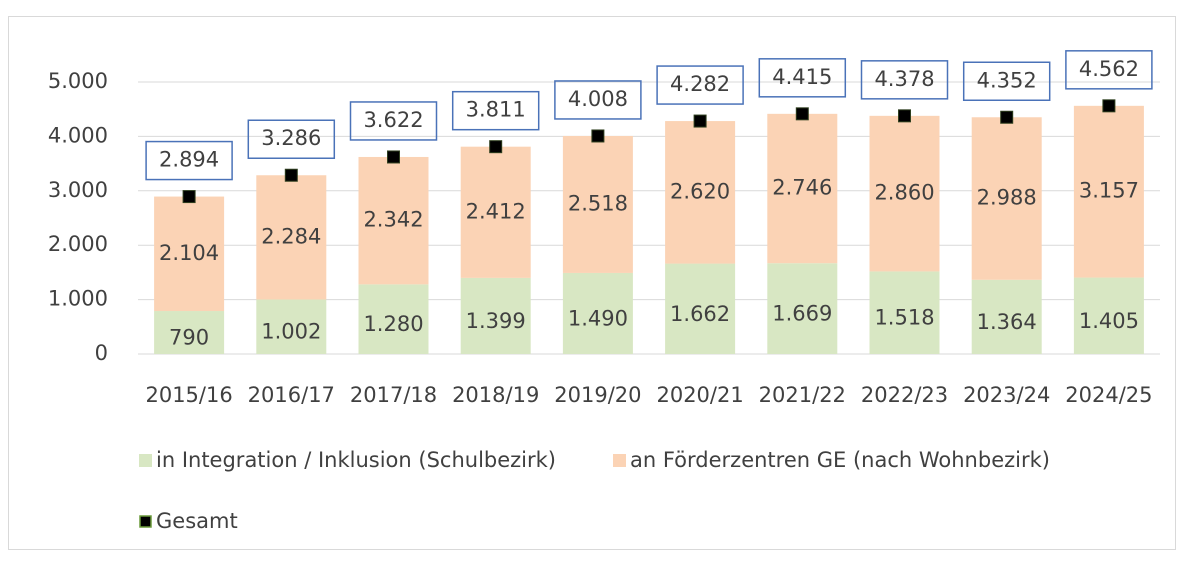  I want to click on total-label: 4.282, so click(700, 84).